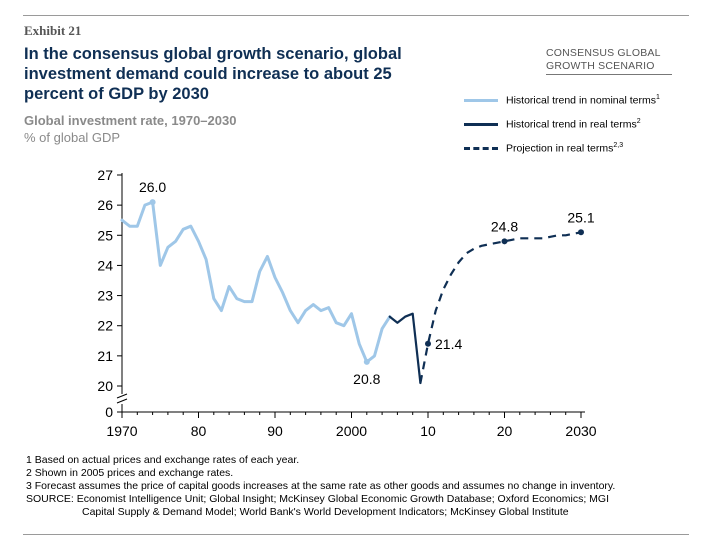  I want to click on data-point-2002, so click(366, 361).